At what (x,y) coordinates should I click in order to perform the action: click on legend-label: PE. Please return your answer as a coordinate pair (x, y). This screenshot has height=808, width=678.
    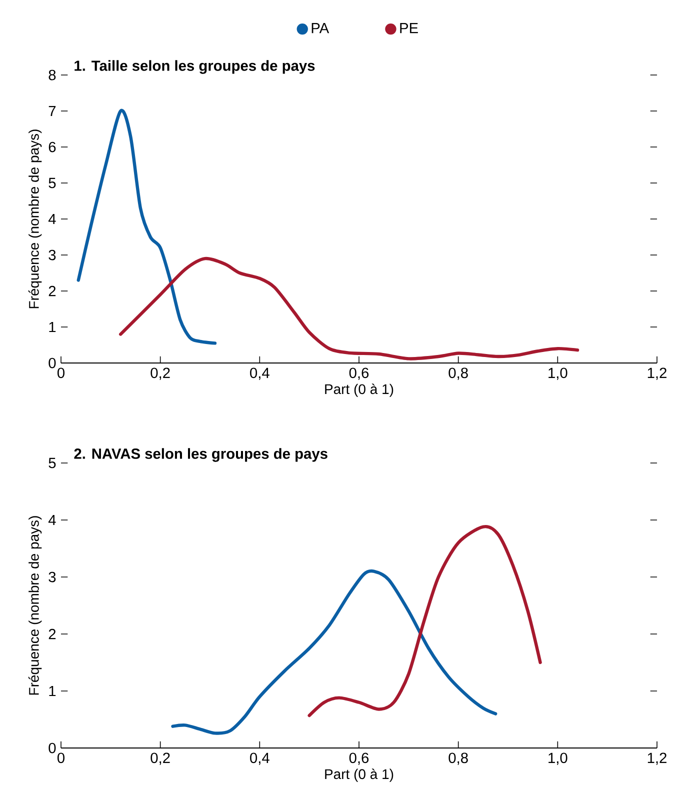
    Looking at the image, I should click on (409, 28).